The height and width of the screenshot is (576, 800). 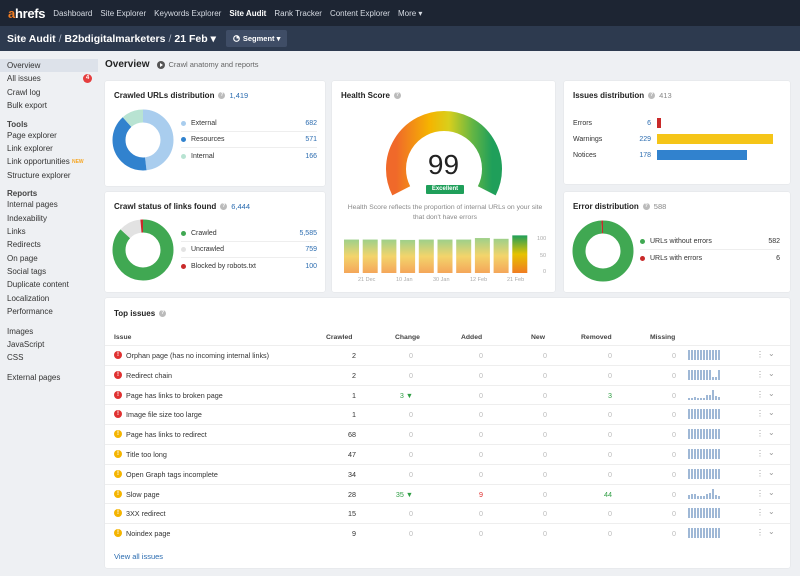 I want to click on sidebar-item-bulk-export: Bulk export, so click(x=27, y=106).